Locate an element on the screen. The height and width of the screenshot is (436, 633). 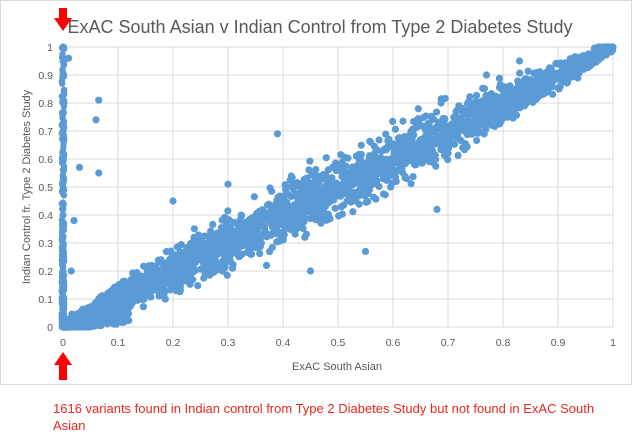
y-axis-label: Indian Control fr. Type 2 Diabetes Study is located at coordinates (27, 186).